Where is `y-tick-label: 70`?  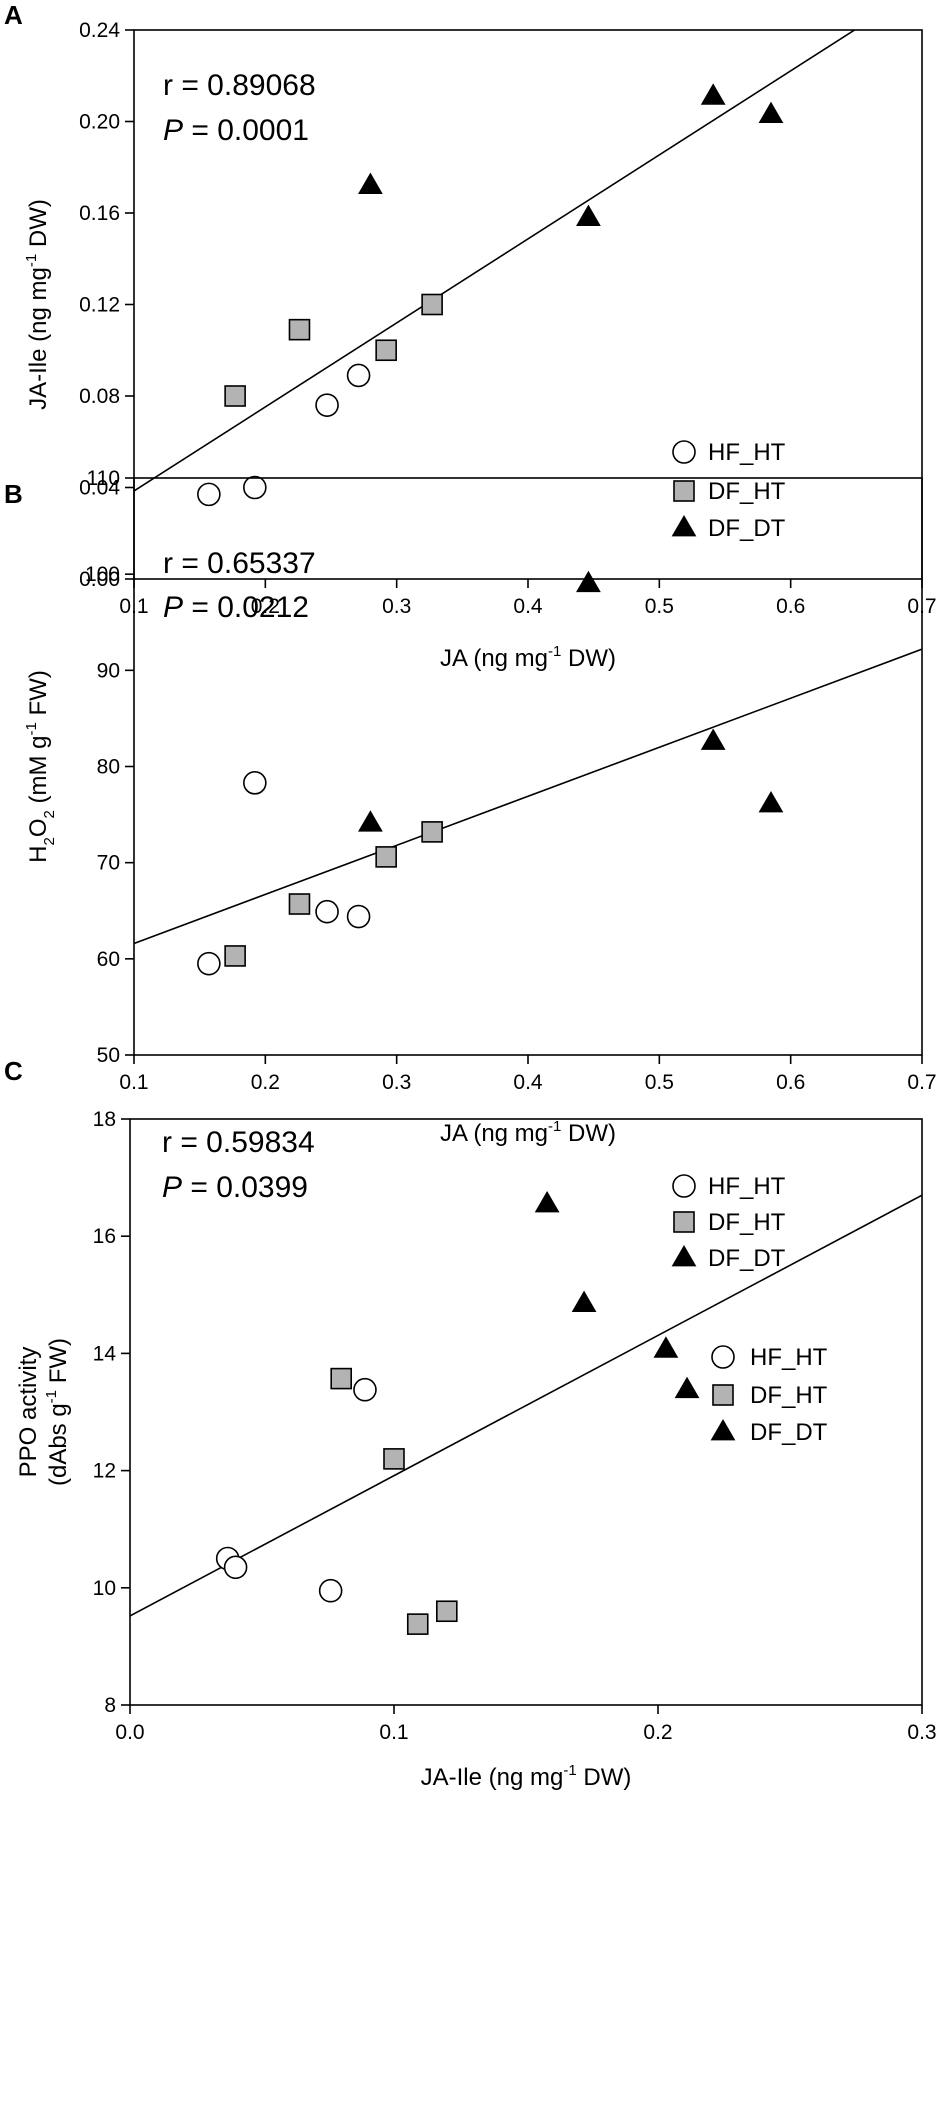
y-tick-label: 70 is located at coordinates (108, 863).